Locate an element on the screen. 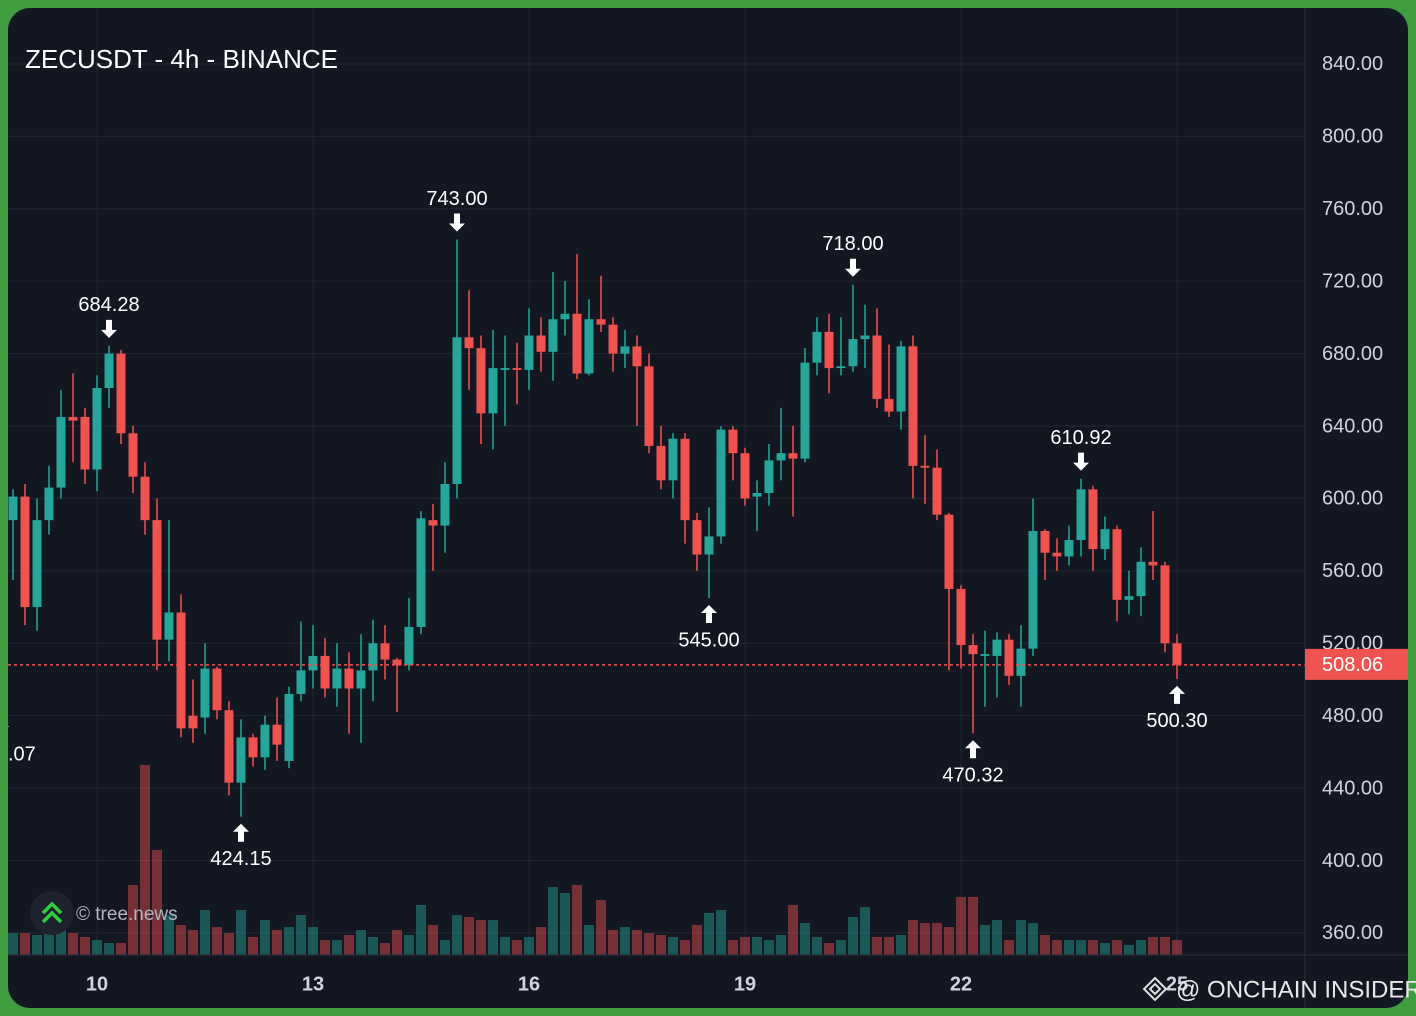 Image resolution: width=1416 pixels, height=1016 pixels. annotation-label: 500.30 is located at coordinates (1176, 721).